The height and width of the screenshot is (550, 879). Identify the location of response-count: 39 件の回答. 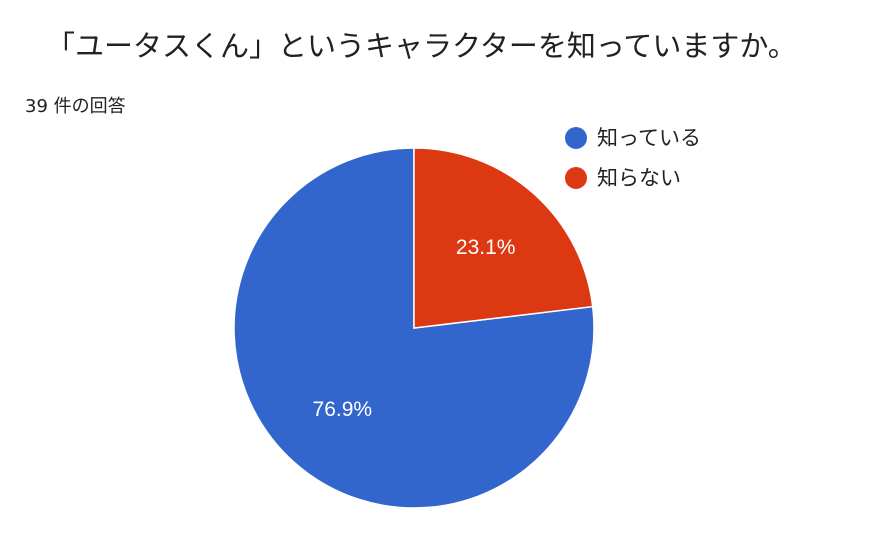
(75, 106).